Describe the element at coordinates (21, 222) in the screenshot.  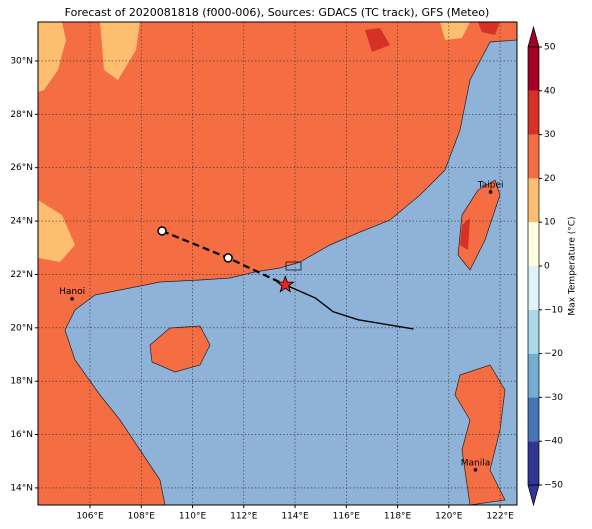
I see `y-tick-label: 24°N` at that location.